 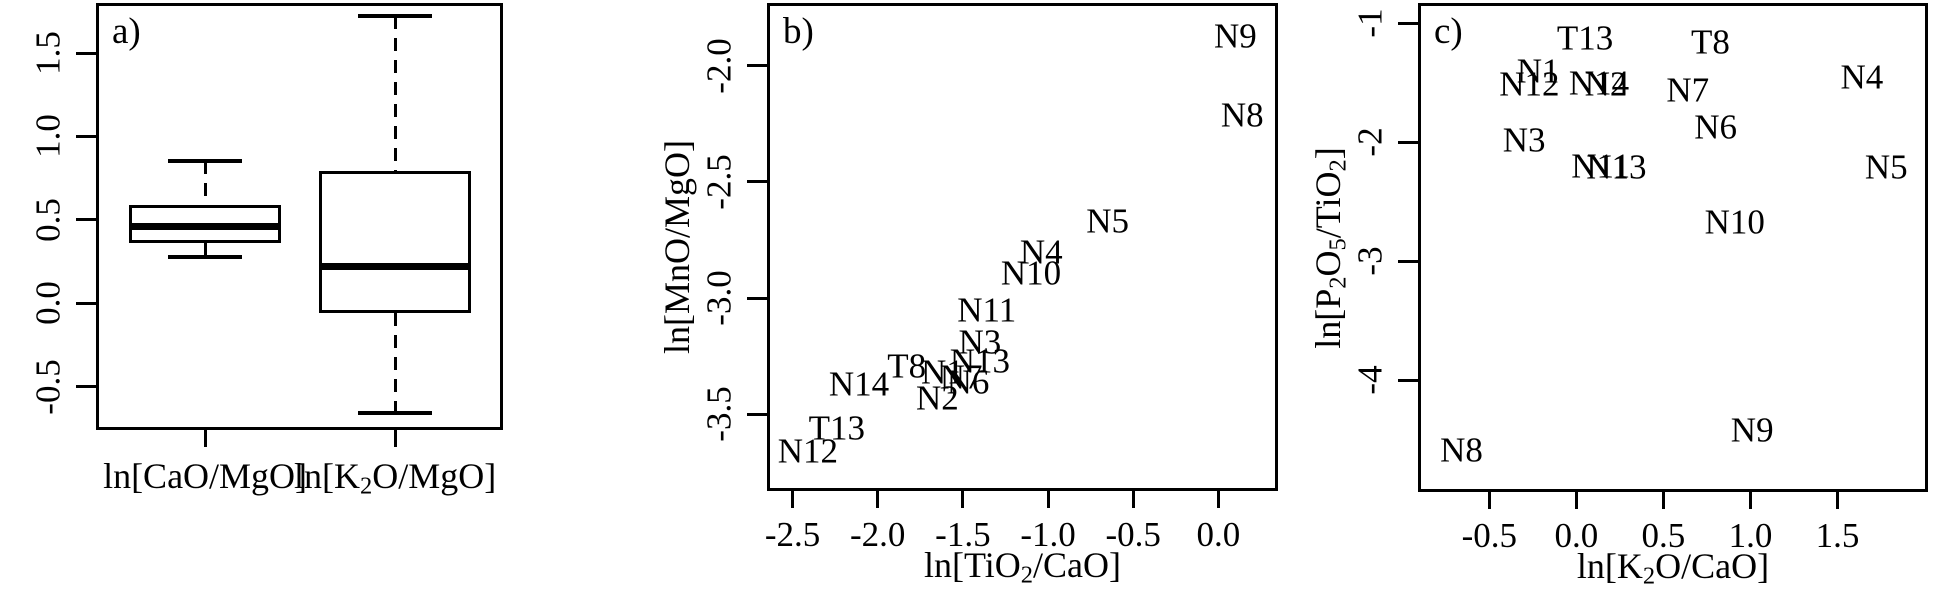 I want to click on panel-c-point-label-N6: N6, so click(x=1716, y=127).